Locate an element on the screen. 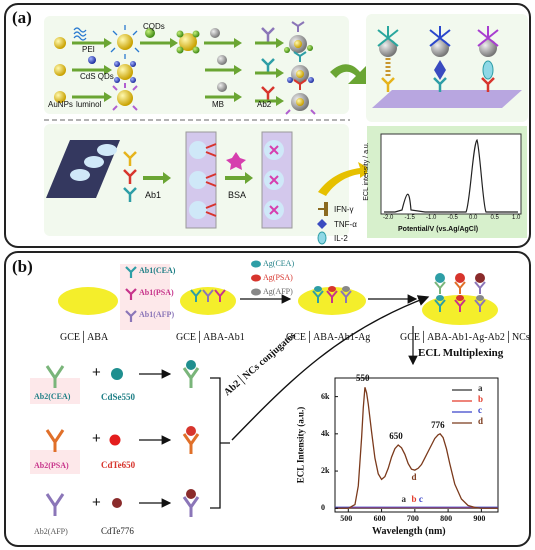 This screenshot has width=535, height=550. ecl-spectrum-chart is located at coordinates (416, 445).